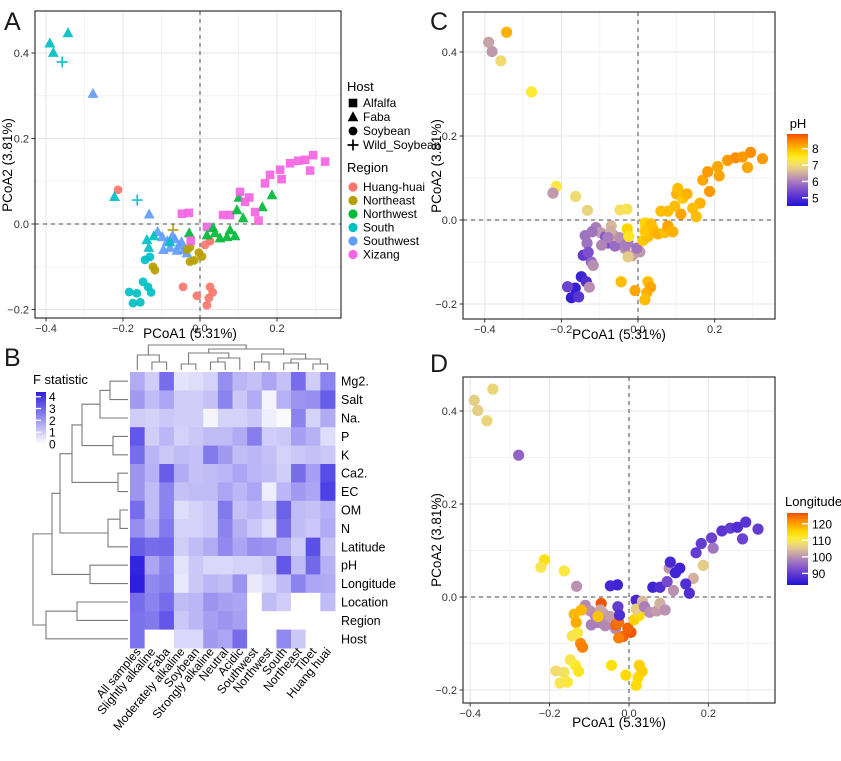  What do you see at coordinates (391, 241) in the screenshot?
I see `region-legend-item-label: Southwest` at bounding box center [391, 241].